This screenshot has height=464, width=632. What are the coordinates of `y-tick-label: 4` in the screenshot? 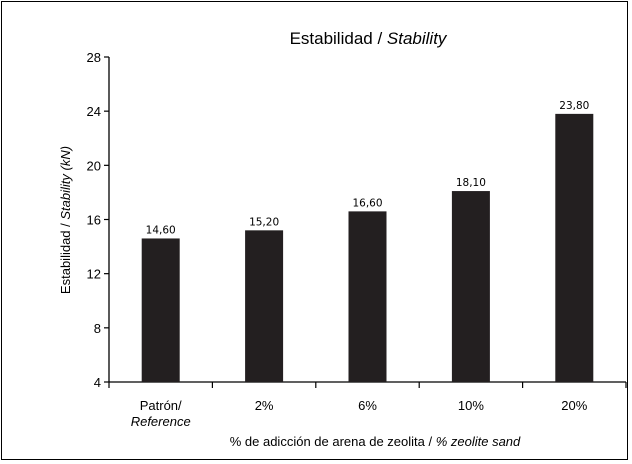 It's located at (97, 382).